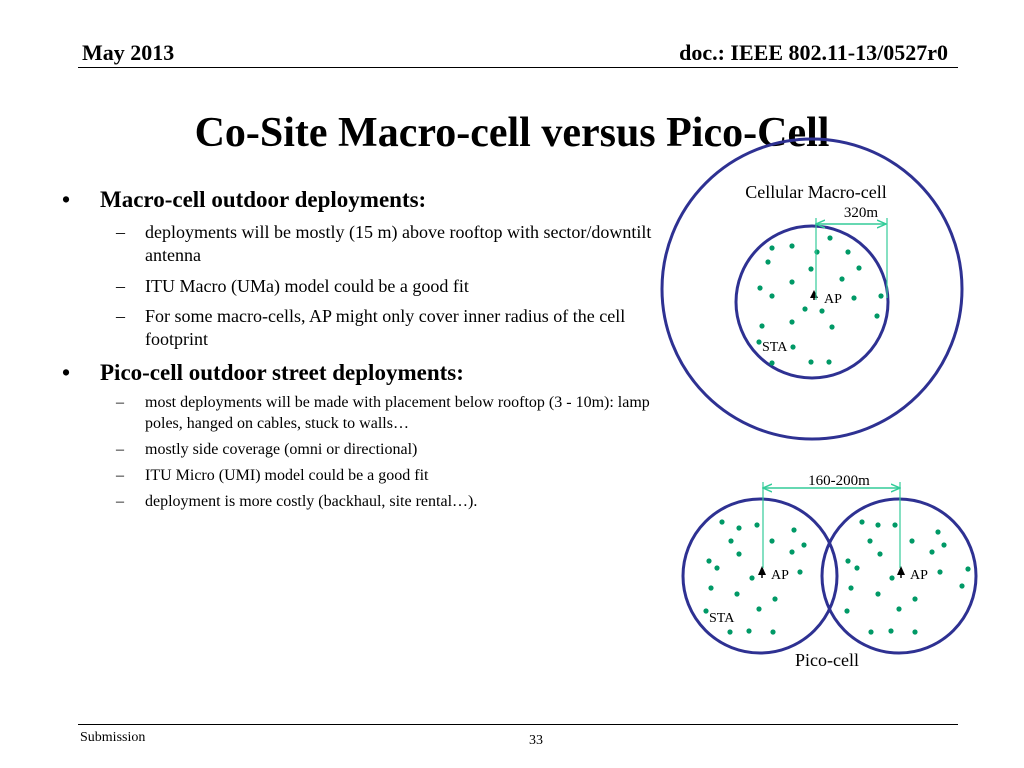 The width and height of the screenshot is (1024, 768). Describe the element at coordinates (814, 294) in the screenshot. I see `macro-ap-marker` at that location.